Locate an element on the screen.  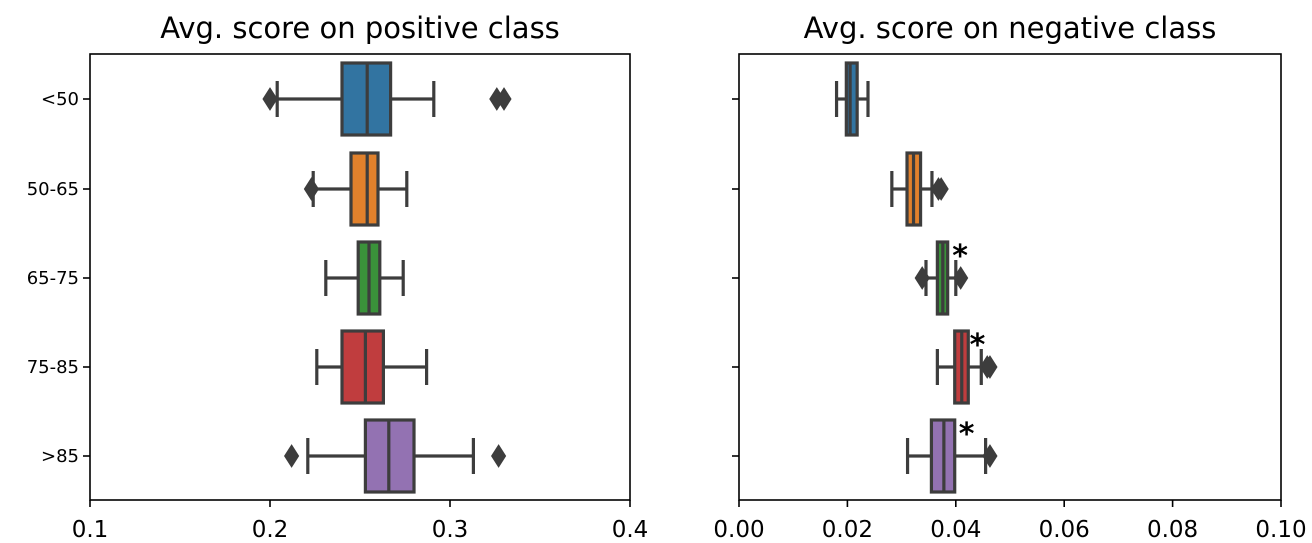
x-tick-label: 0.08 is located at coordinates (1172, 530).